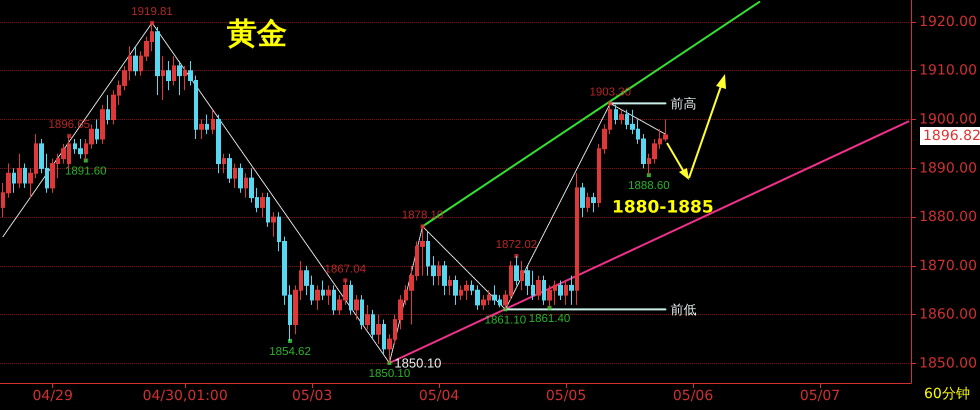 The height and width of the screenshot is (410, 980). What do you see at coordinates (948, 314) in the screenshot?
I see `y-tick-label: 1860.00` at bounding box center [948, 314].